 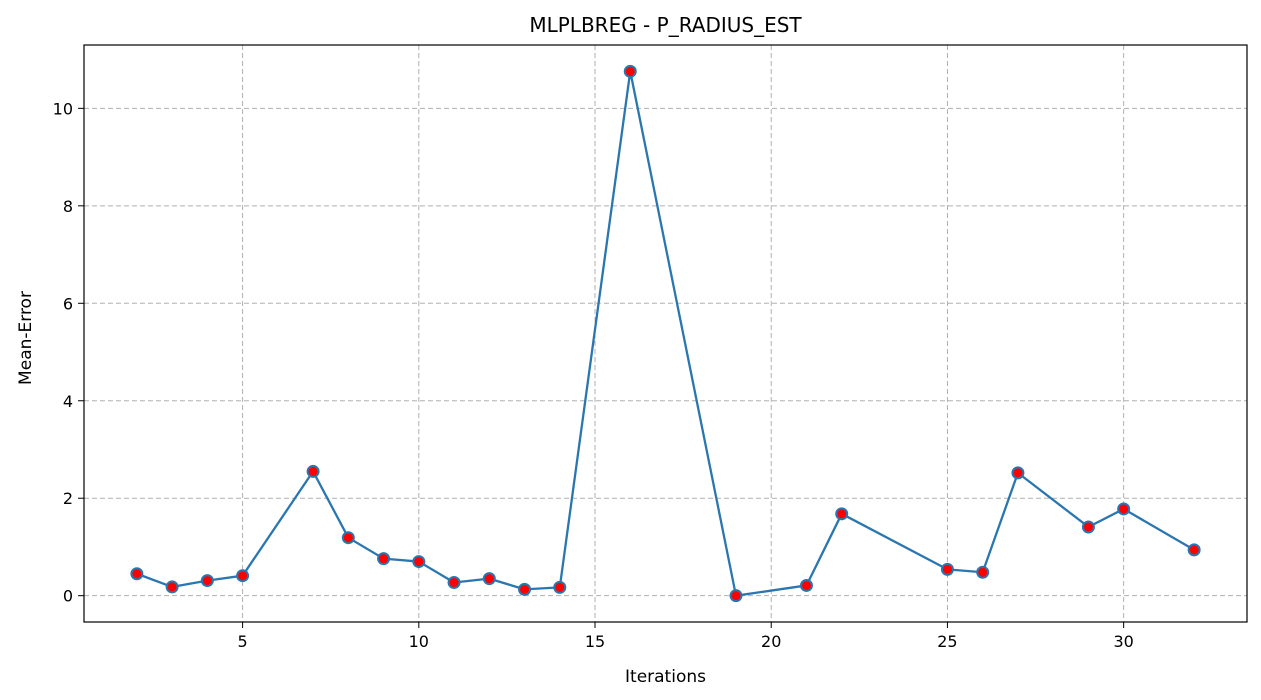 I want to click on x-tick-label: 15, so click(x=595, y=641).